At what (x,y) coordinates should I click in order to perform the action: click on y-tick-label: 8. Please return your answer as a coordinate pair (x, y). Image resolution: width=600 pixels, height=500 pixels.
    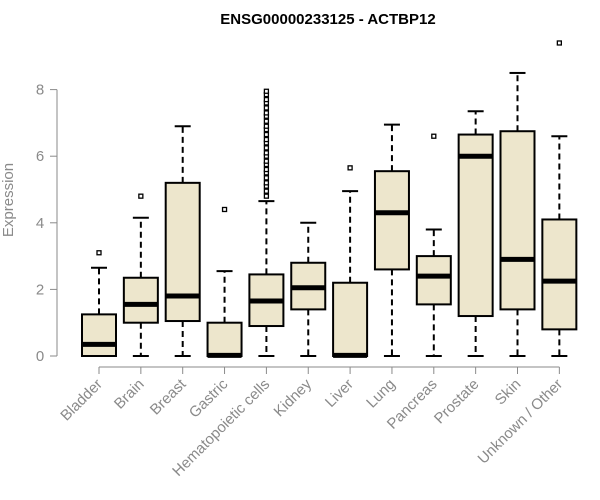
    Looking at the image, I should click on (40, 90).